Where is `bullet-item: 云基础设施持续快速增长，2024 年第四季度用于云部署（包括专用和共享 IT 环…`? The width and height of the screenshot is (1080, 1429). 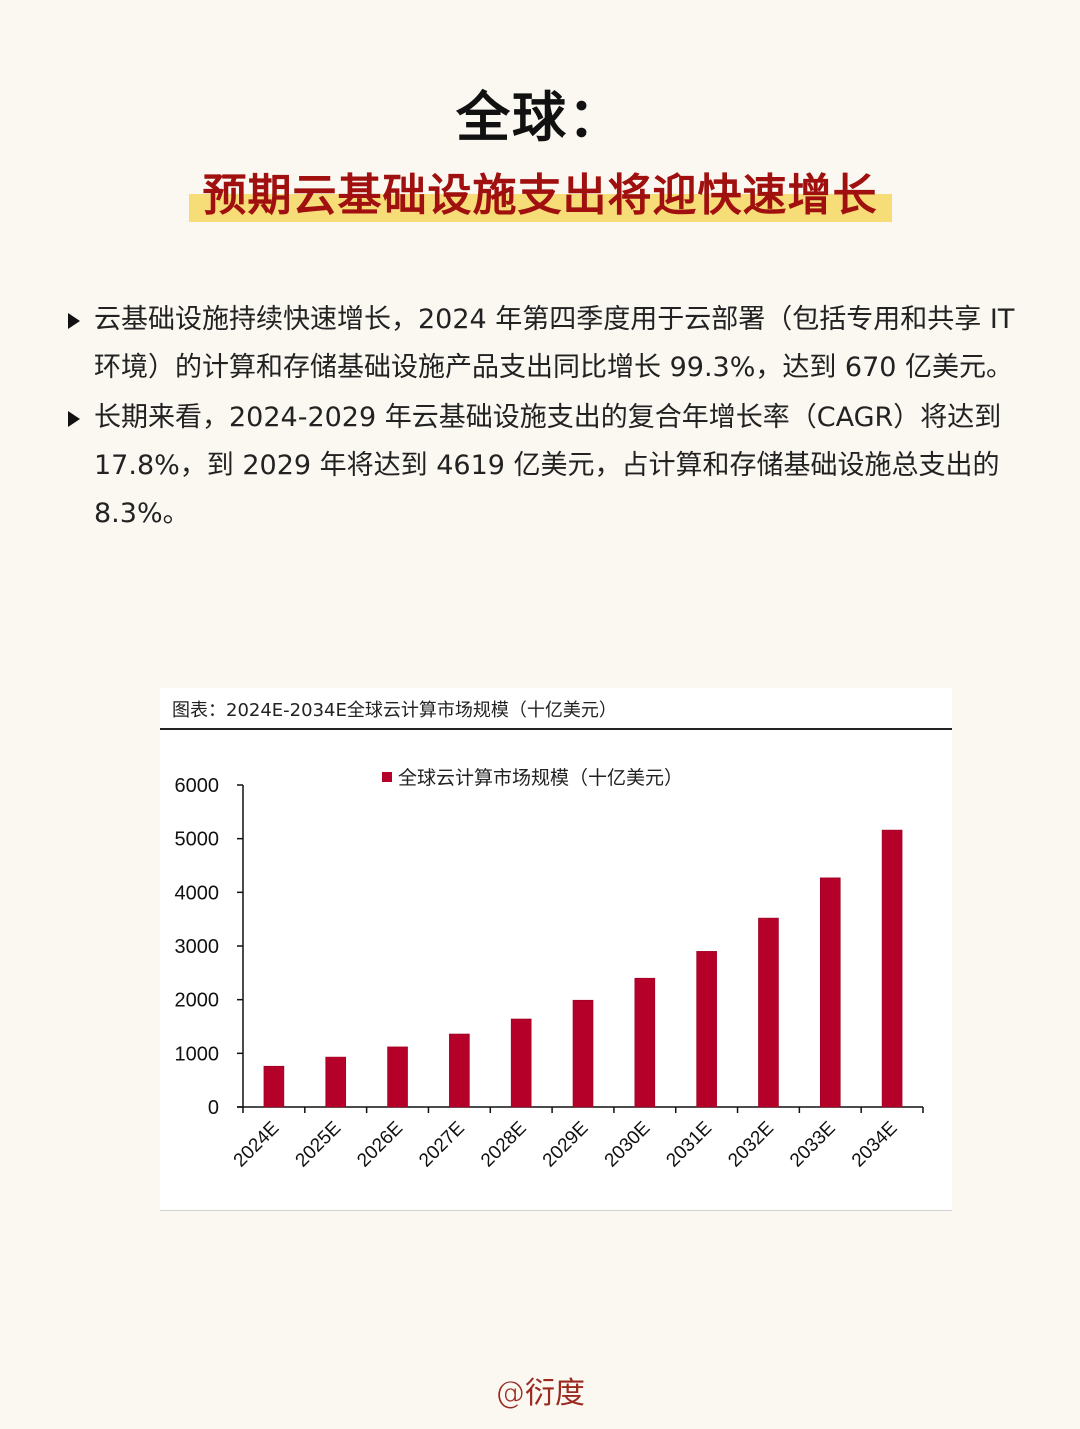 bullet-item: 云基础设施持续快速增长，2024 年第四季度用于云部署（包括专用和共享 IT 环… is located at coordinates (547, 344).